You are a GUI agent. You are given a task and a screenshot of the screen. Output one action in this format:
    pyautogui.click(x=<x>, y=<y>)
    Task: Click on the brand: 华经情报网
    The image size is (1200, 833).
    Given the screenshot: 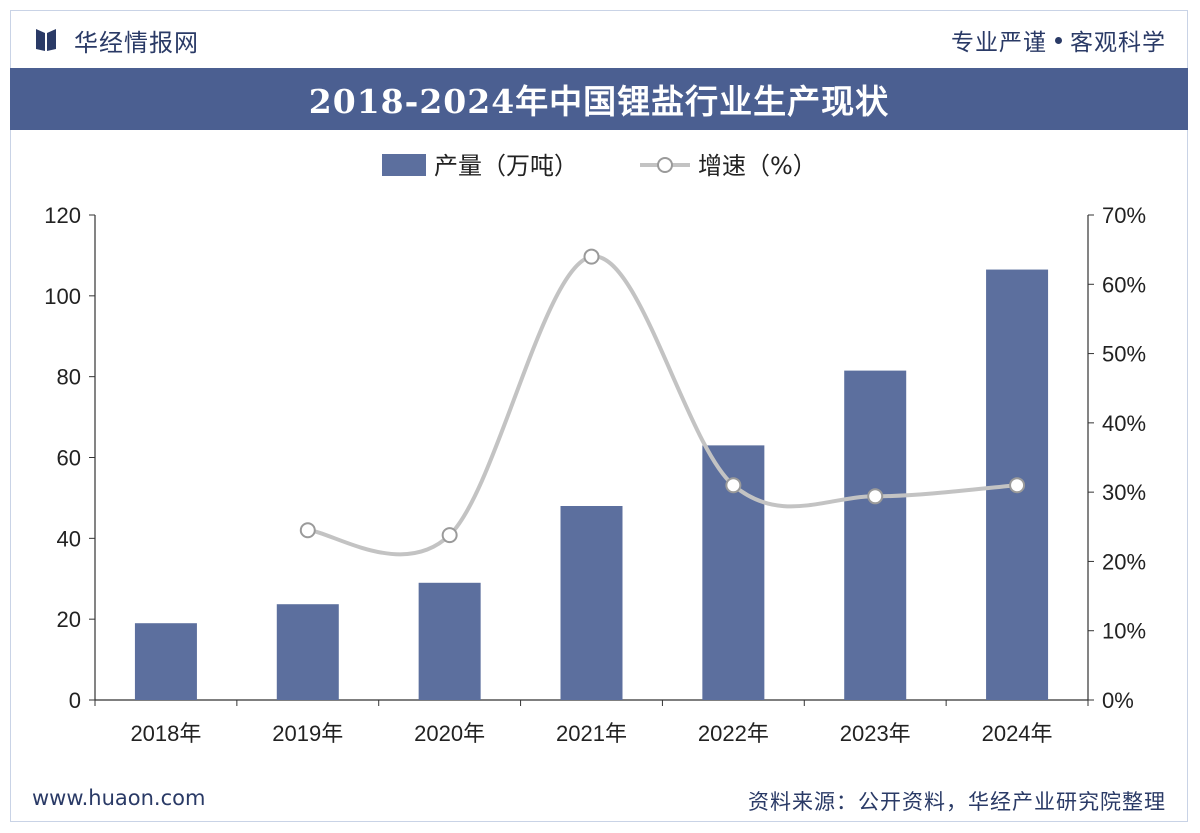 What is the action you would take?
    pyautogui.click(x=116, y=40)
    